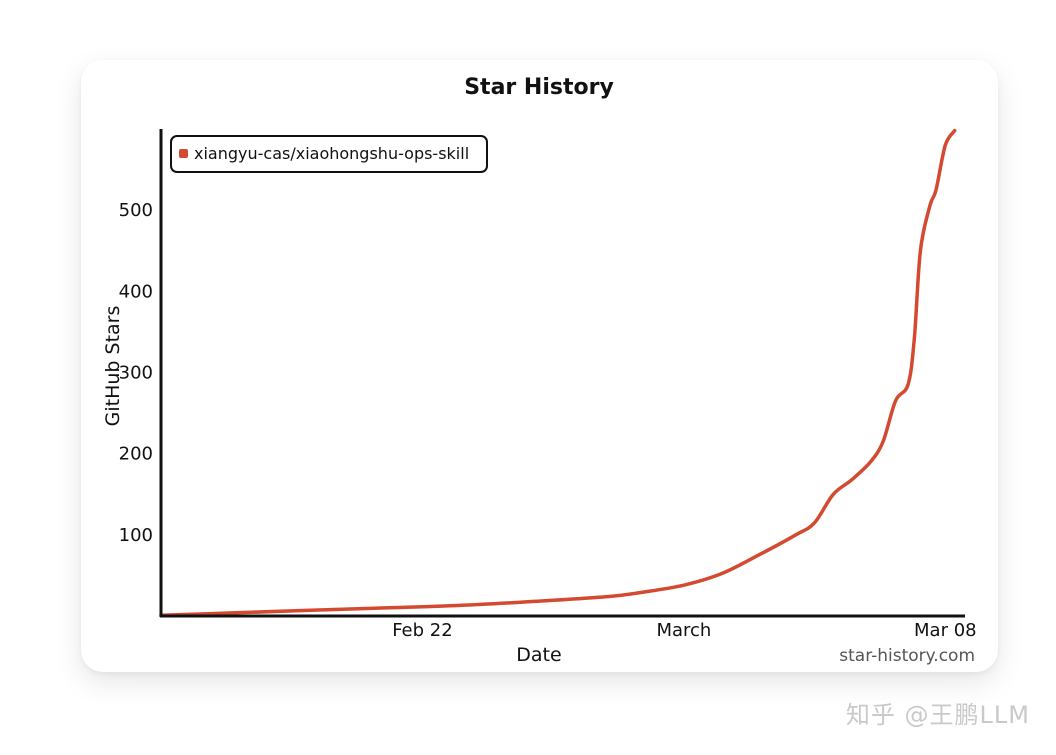 The image size is (1056, 755). Describe the element at coordinates (331, 153) in the screenshot. I see `legend-label: xiangyu-cas/xiaohongshu-ops-skill` at that location.